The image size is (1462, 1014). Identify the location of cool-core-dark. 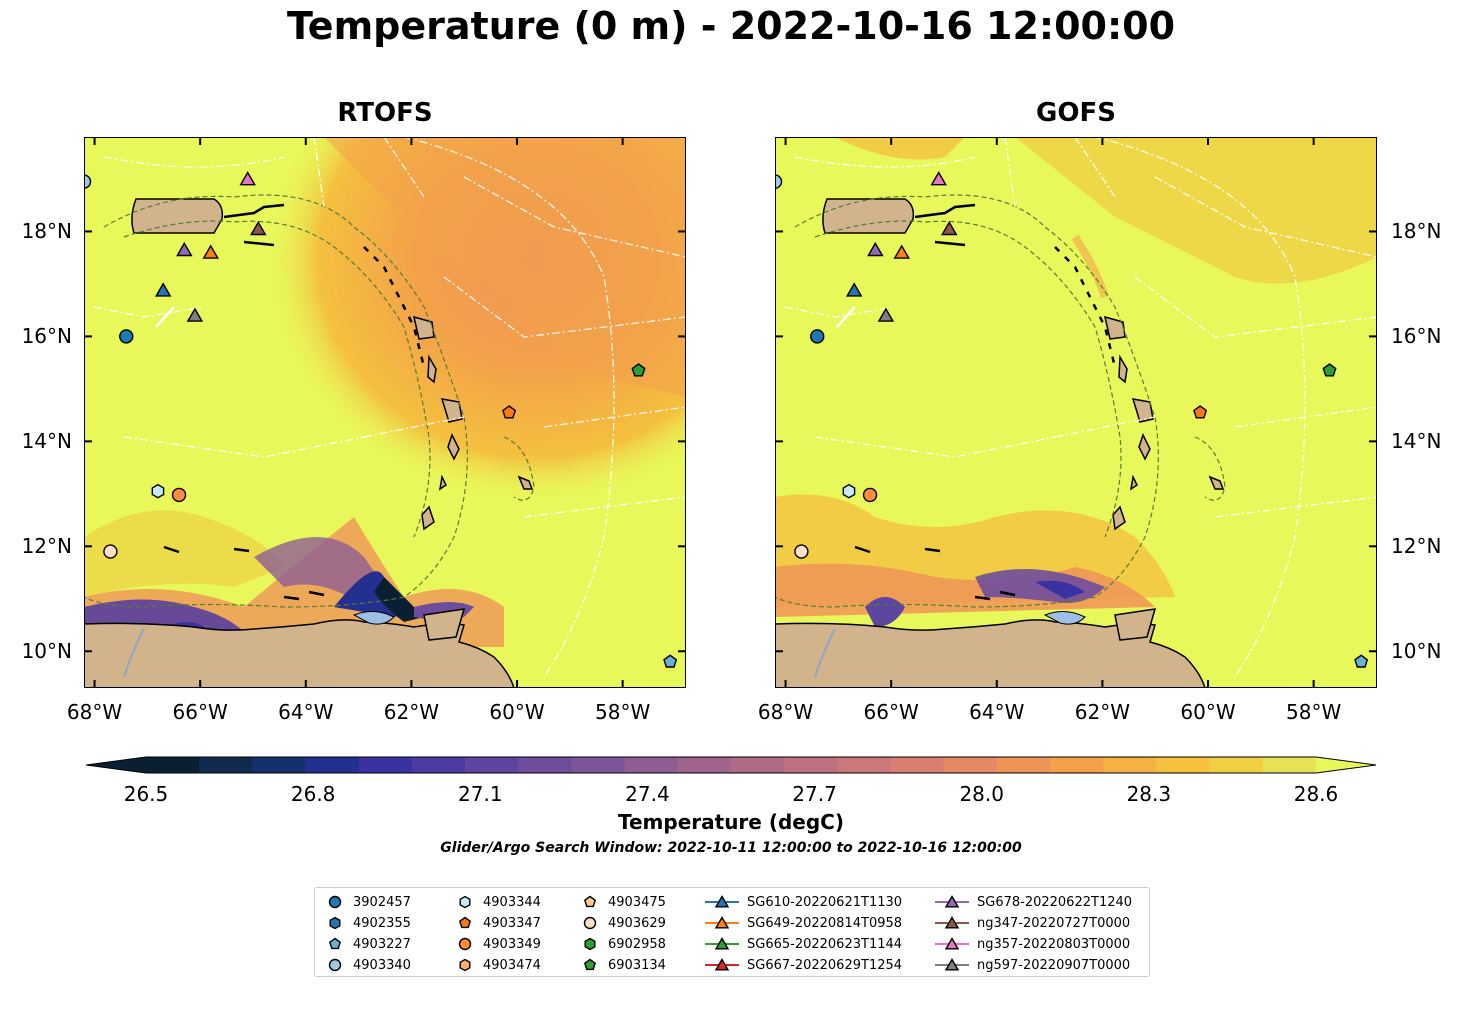
(399, 599).